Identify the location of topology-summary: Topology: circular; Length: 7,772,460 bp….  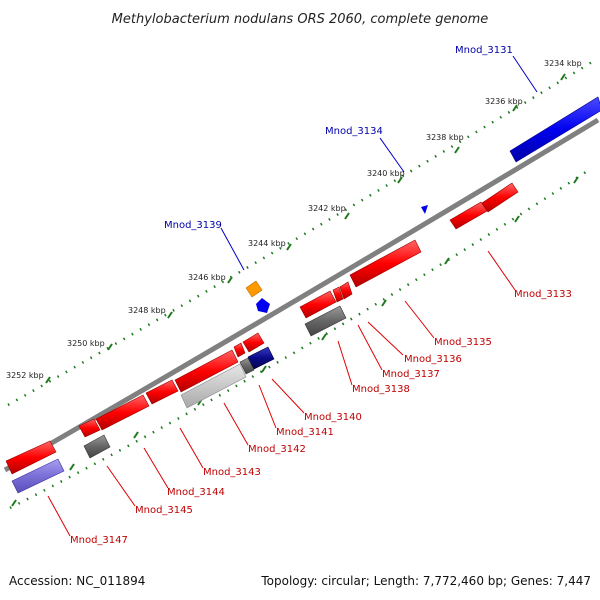
(425, 581).